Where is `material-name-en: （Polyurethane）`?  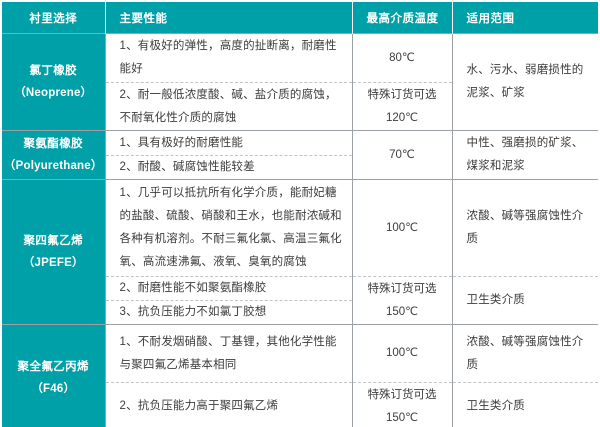 material-name-en: （Polyurethane） is located at coordinates (53, 166).